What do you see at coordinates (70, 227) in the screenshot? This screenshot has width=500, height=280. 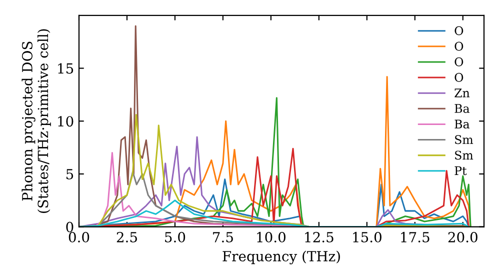 I see `y-tick-label: 0` at bounding box center [70, 227].